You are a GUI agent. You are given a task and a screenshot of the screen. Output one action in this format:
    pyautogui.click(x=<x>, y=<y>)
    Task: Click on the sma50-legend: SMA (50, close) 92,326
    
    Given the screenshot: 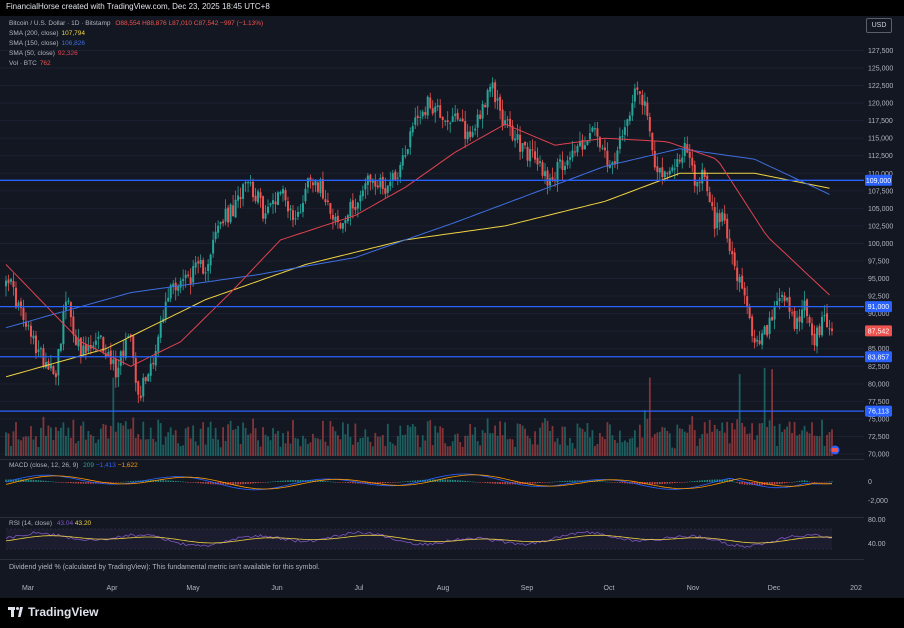 What is the action you would take?
    pyautogui.click(x=43, y=53)
    